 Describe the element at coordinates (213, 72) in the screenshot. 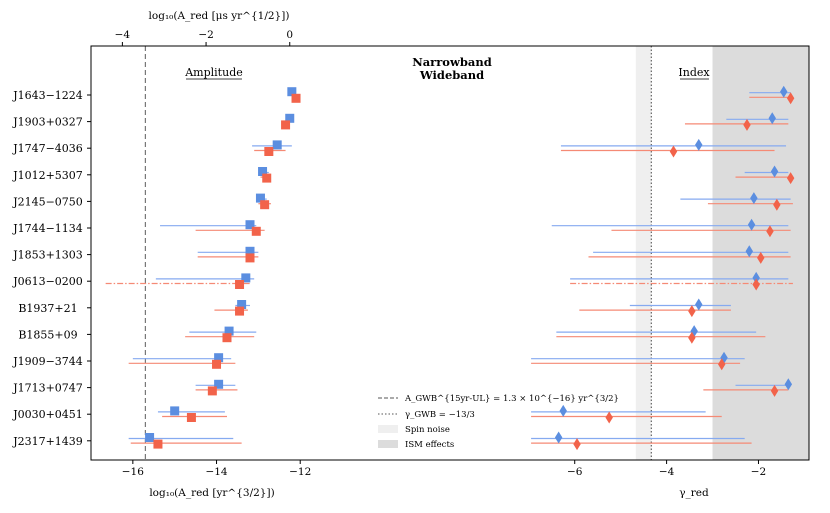

I see `amplitude-panel-title: Amplitude` at that location.